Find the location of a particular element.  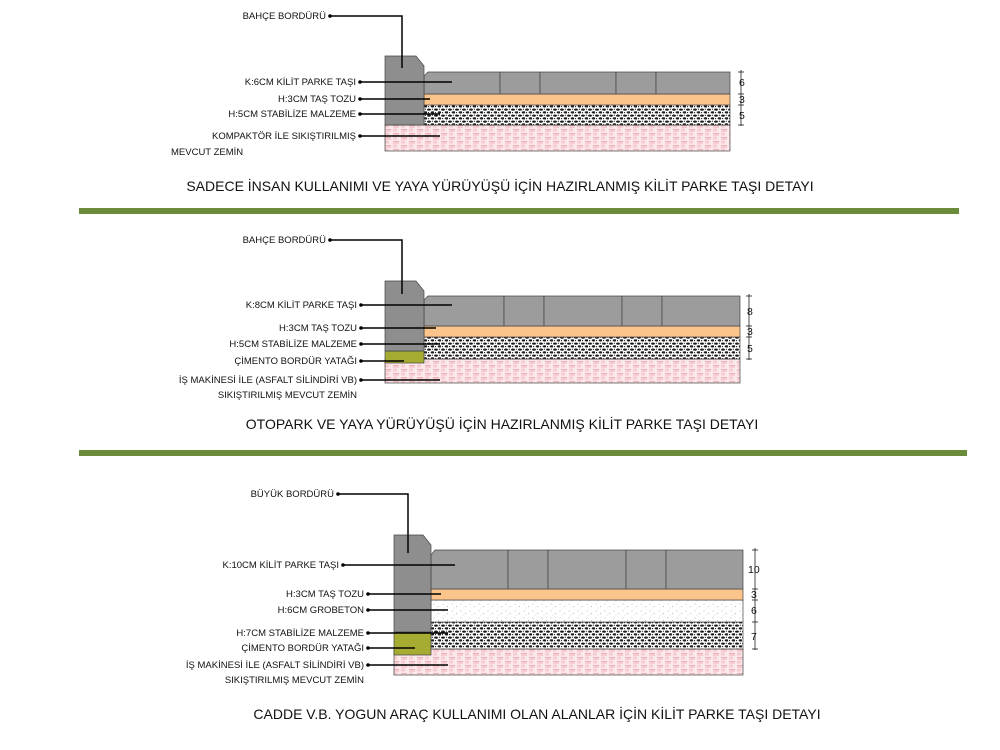

detail-3-section is located at coordinates (568, 605).